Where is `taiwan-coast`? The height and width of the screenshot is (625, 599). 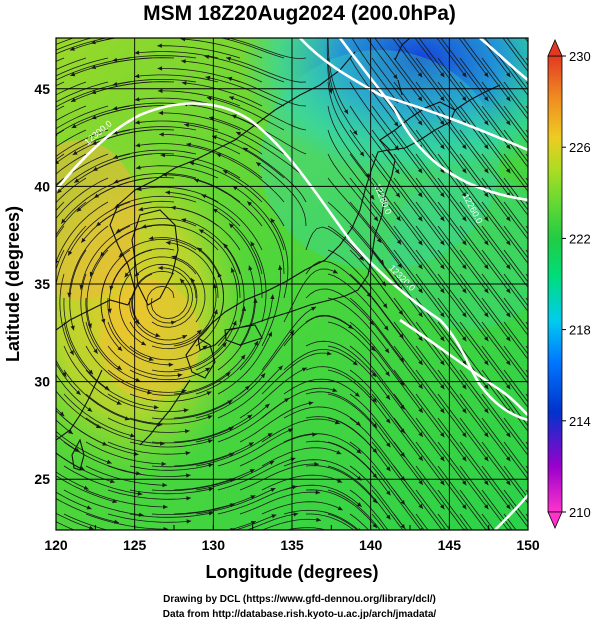 taiwan-coast is located at coordinates (78, 454).